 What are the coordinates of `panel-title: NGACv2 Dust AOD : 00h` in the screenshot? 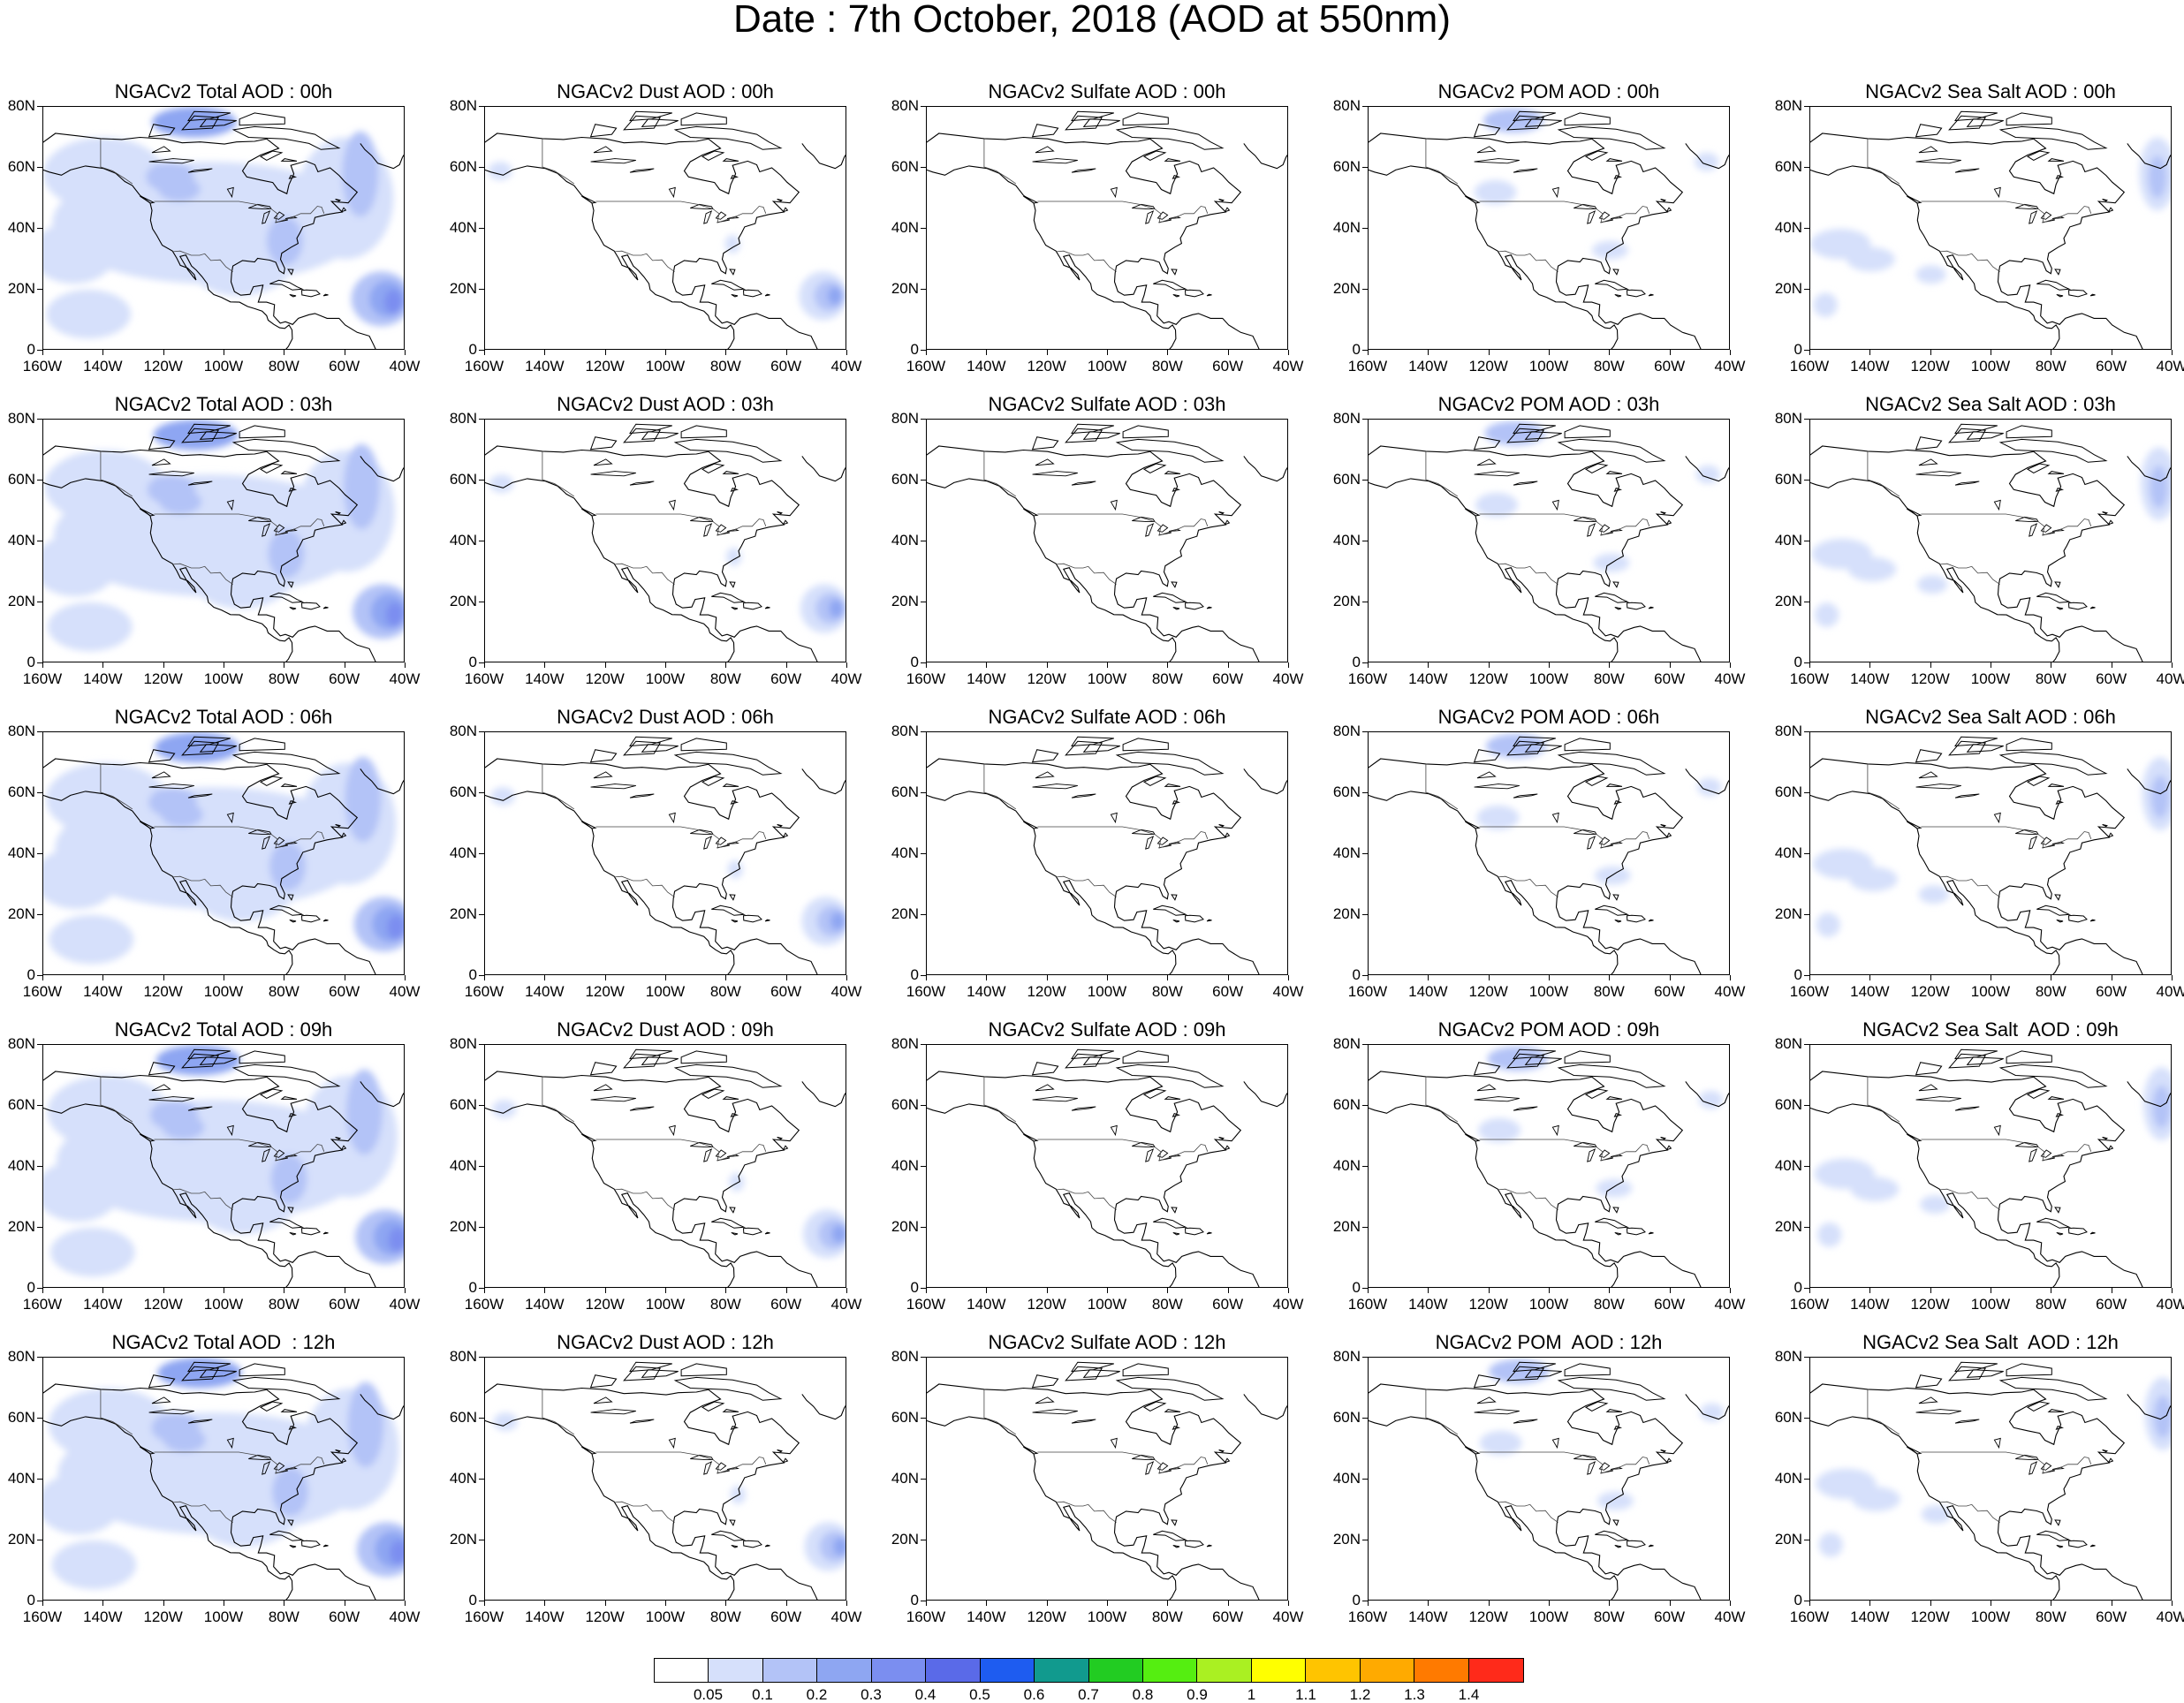 It's located at (665, 91).